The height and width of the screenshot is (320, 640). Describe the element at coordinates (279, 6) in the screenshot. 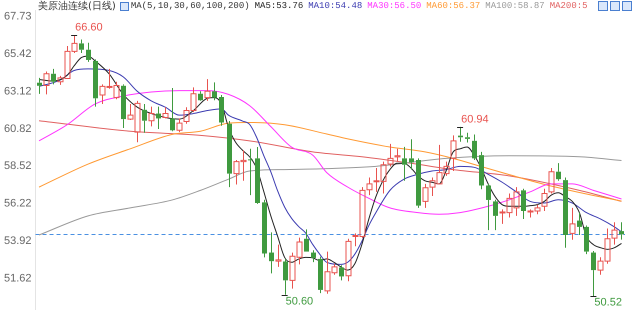

I see `text: MA5:53.76` at that location.